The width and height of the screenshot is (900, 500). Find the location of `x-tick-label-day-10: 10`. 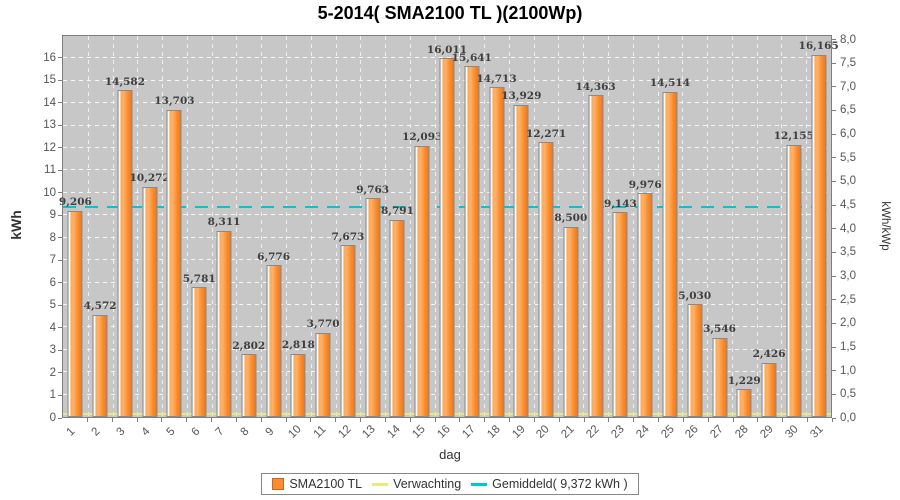

x-tick-label-day-10: 10 is located at coordinates (295, 432).